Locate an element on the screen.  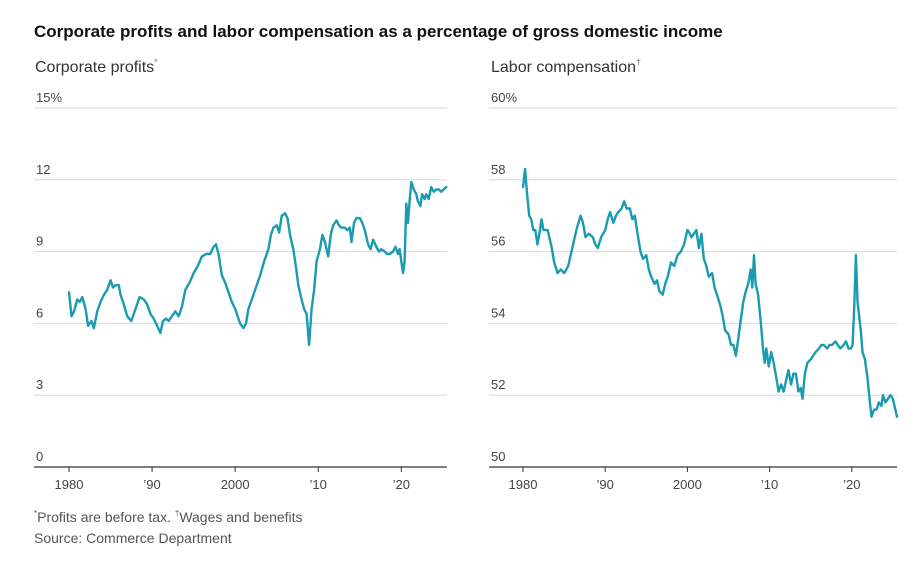
y-tick-label: 15% is located at coordinates (49, 97).